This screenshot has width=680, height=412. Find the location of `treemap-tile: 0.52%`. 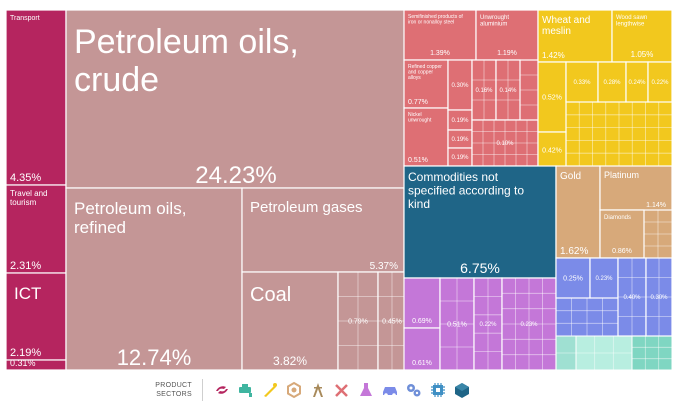

treemap-tile: 0.52% is located at coordinates (552, 97).